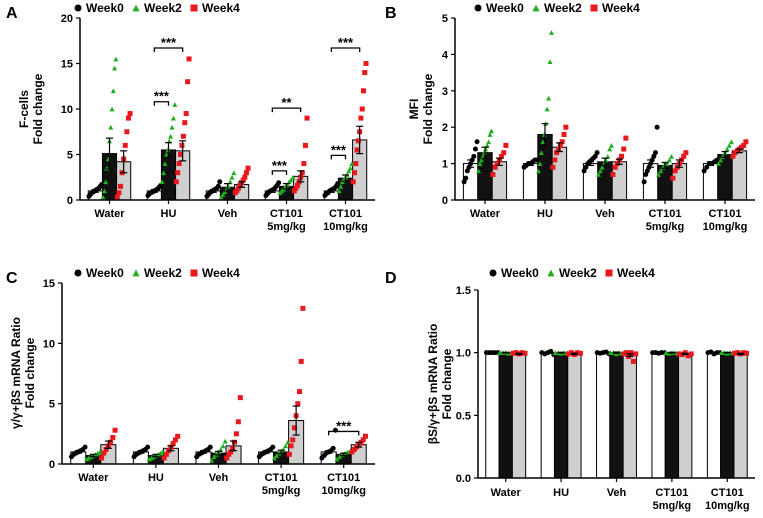 The image size is (763, 518). I want to click on category-label: Veh, so click(219, 478).